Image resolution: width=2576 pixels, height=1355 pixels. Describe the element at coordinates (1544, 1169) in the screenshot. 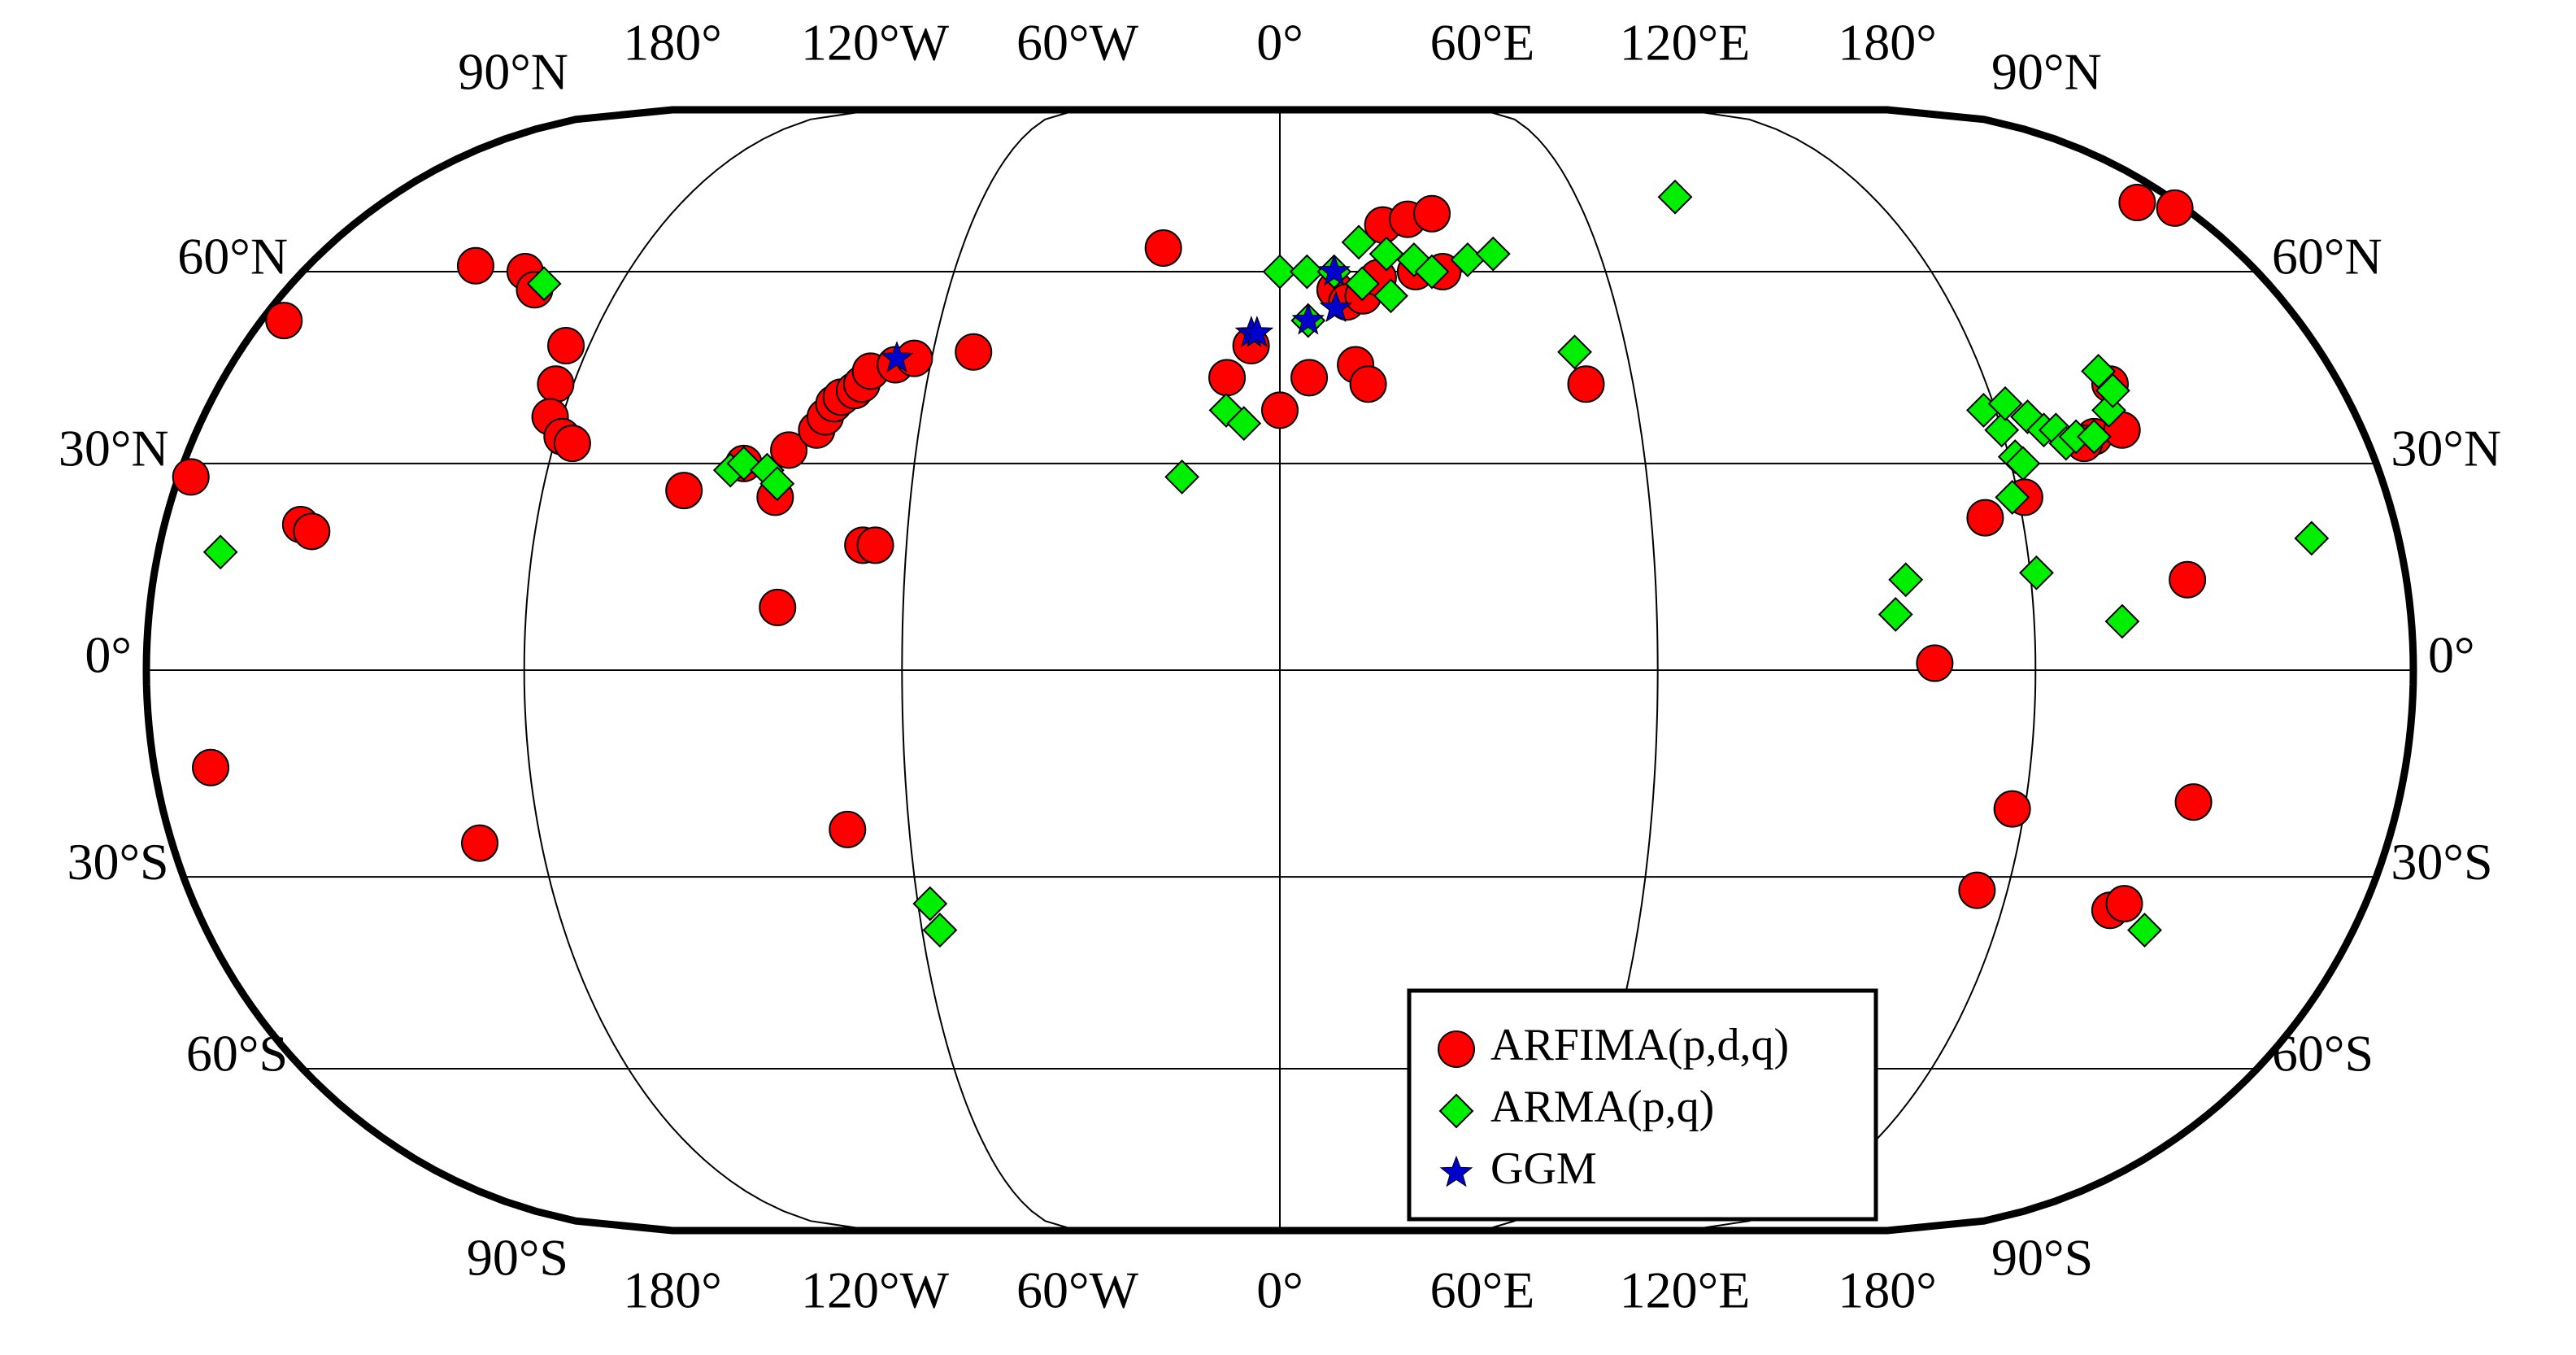

I see `legend-label: GGM` at that location.